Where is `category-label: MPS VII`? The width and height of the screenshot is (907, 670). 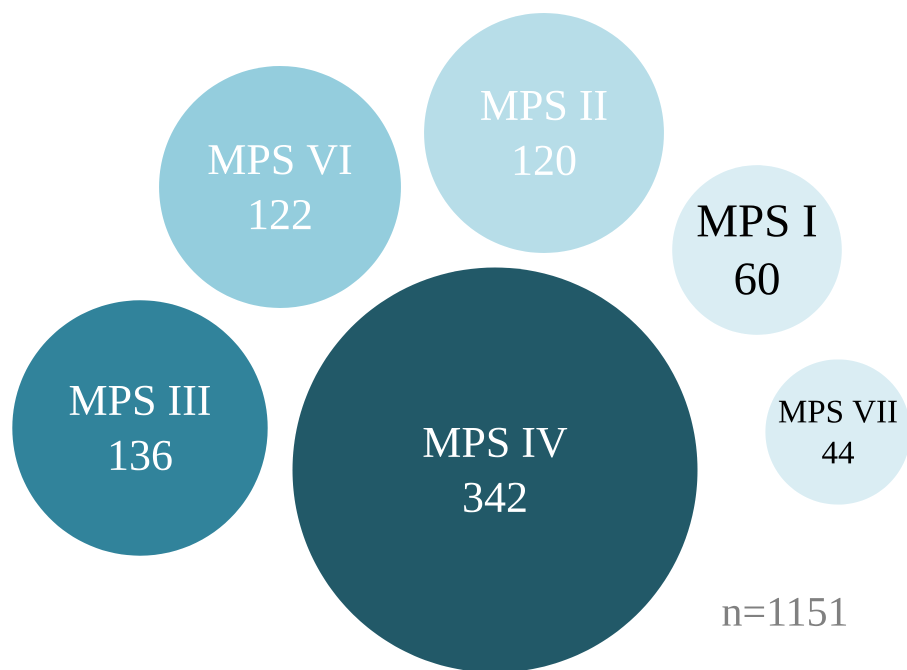
category-label: MPS VII is located at coordinates (837, 411).